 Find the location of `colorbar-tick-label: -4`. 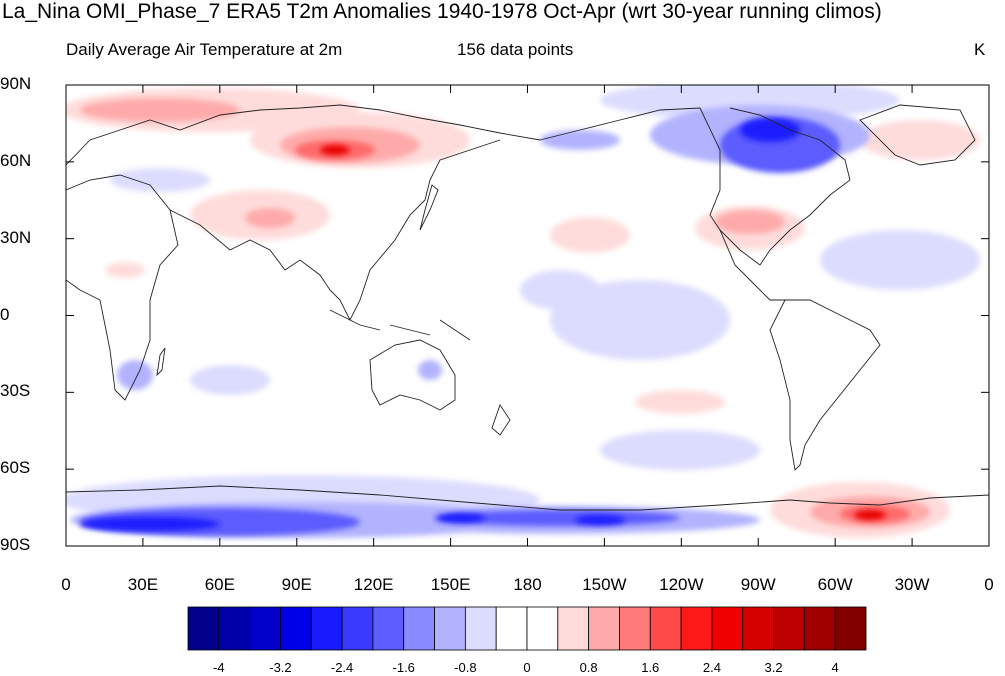

colorbar-tick-label: -4 is located at coordinates (219, 667).